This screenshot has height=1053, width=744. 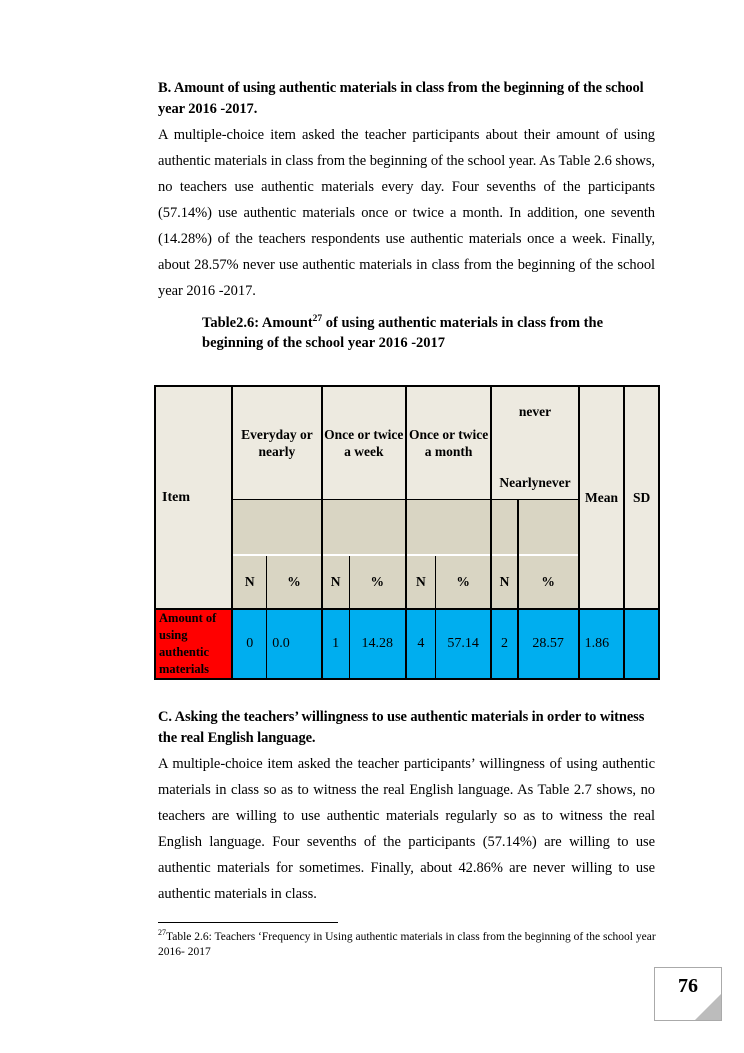 What do you see at coordinates (335, 527) in the screenshot?
I see `band-week-n` at bounding box center [335, 527].